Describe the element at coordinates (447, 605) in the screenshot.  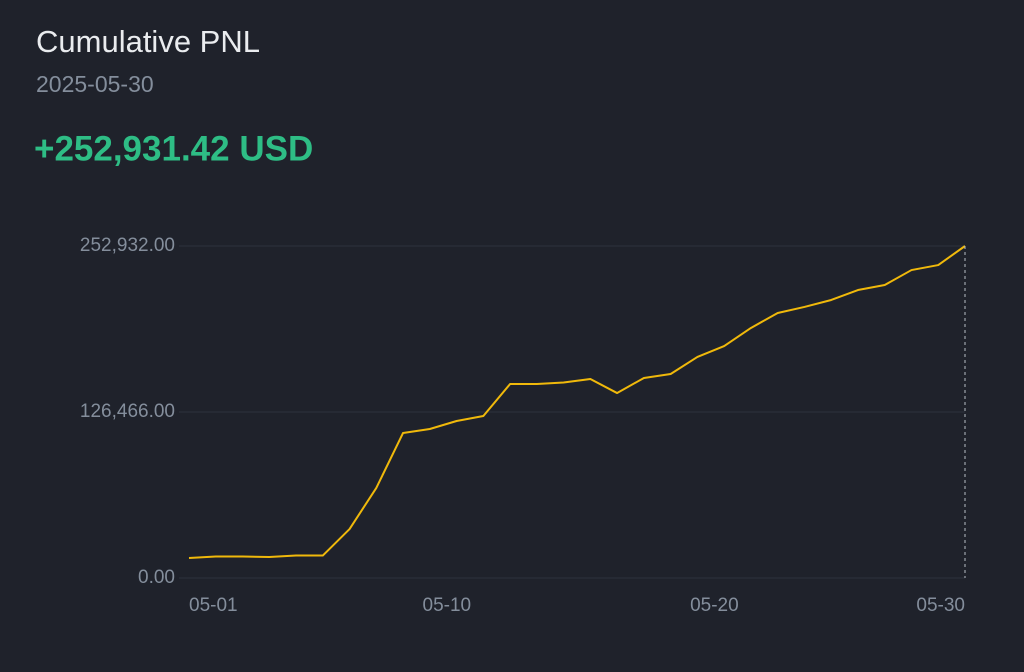
I see `x-tick-label: 05-10` at that location.